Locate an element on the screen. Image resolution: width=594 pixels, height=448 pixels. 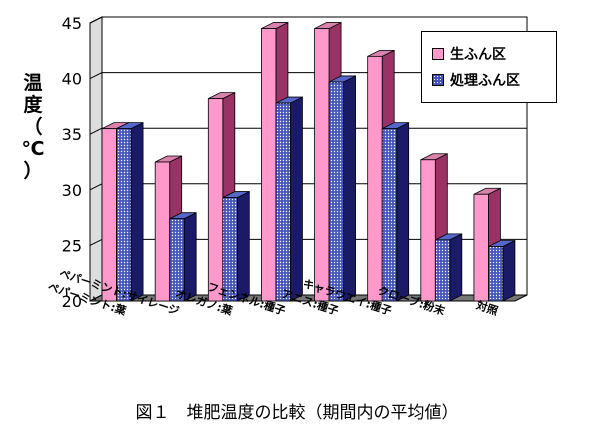
y-tick-label: 45 is located at coordinates (72, 23).